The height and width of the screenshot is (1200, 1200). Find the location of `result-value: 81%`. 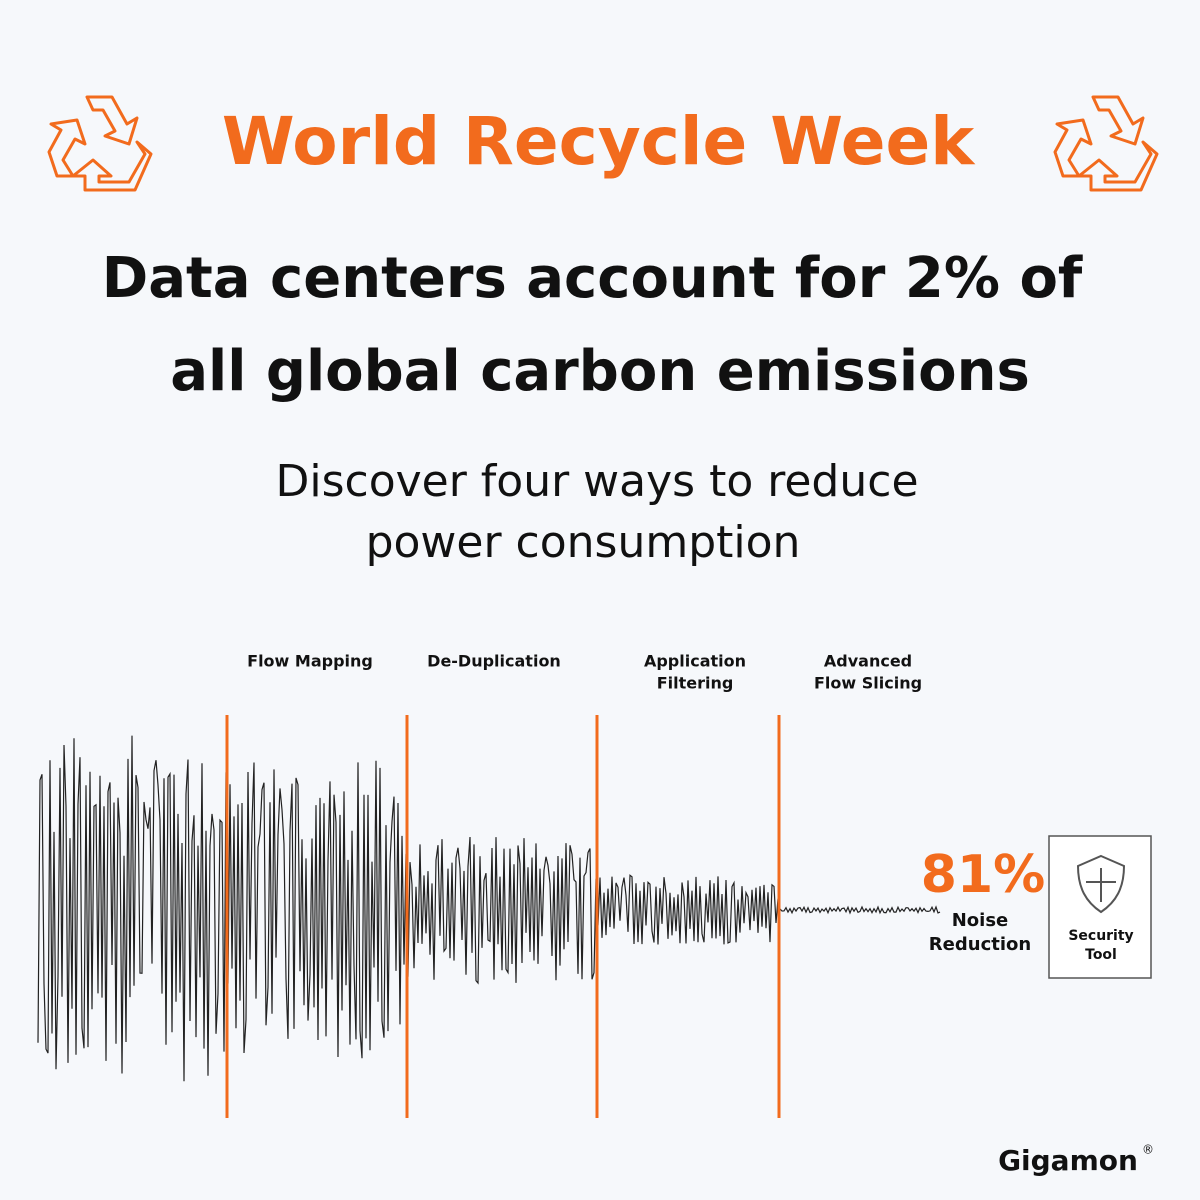

result-value: 81% is located at coordinates (983, 875).